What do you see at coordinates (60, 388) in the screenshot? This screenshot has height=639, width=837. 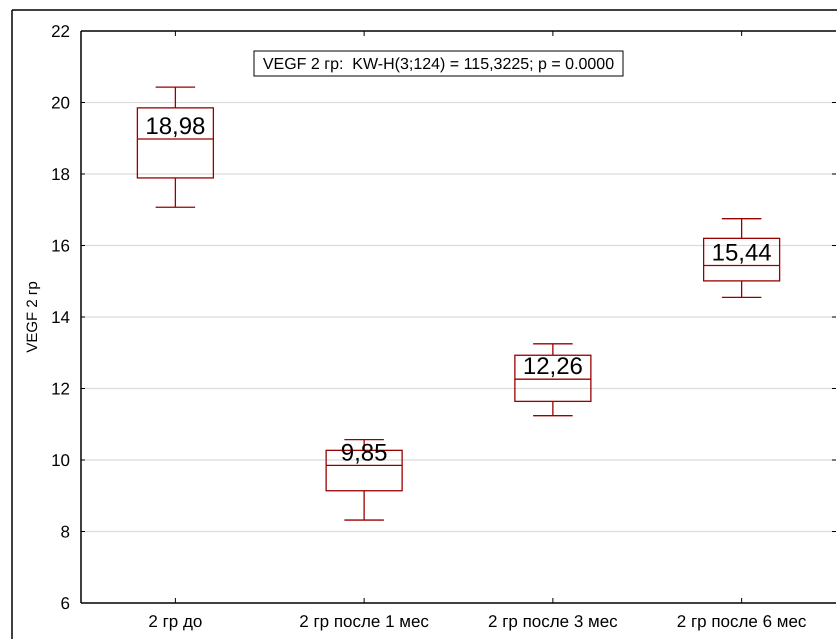 I see `y-tick-label: 12` at bounding box center [60, 388].